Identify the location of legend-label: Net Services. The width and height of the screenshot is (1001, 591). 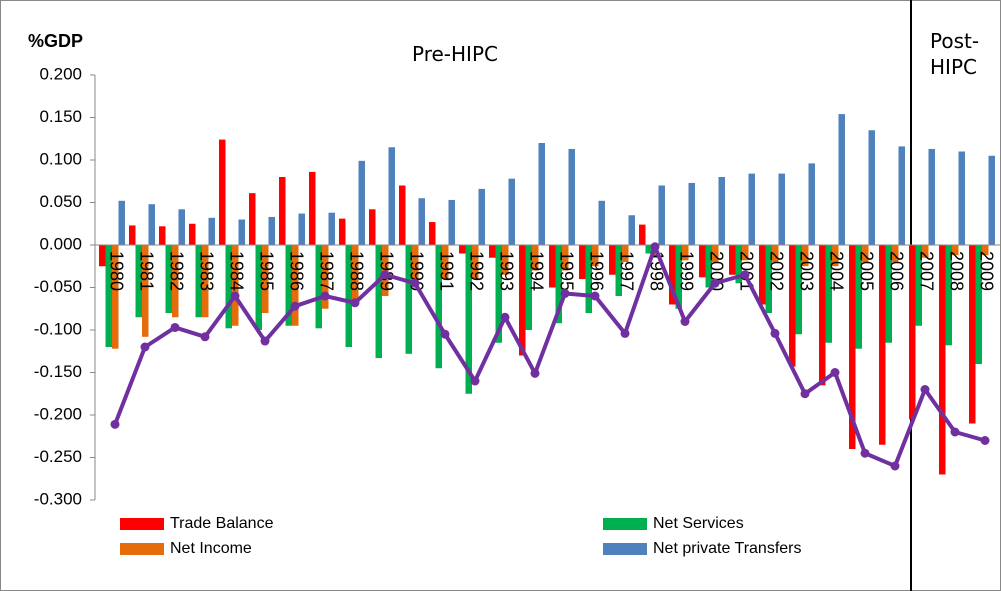
(698, 523).